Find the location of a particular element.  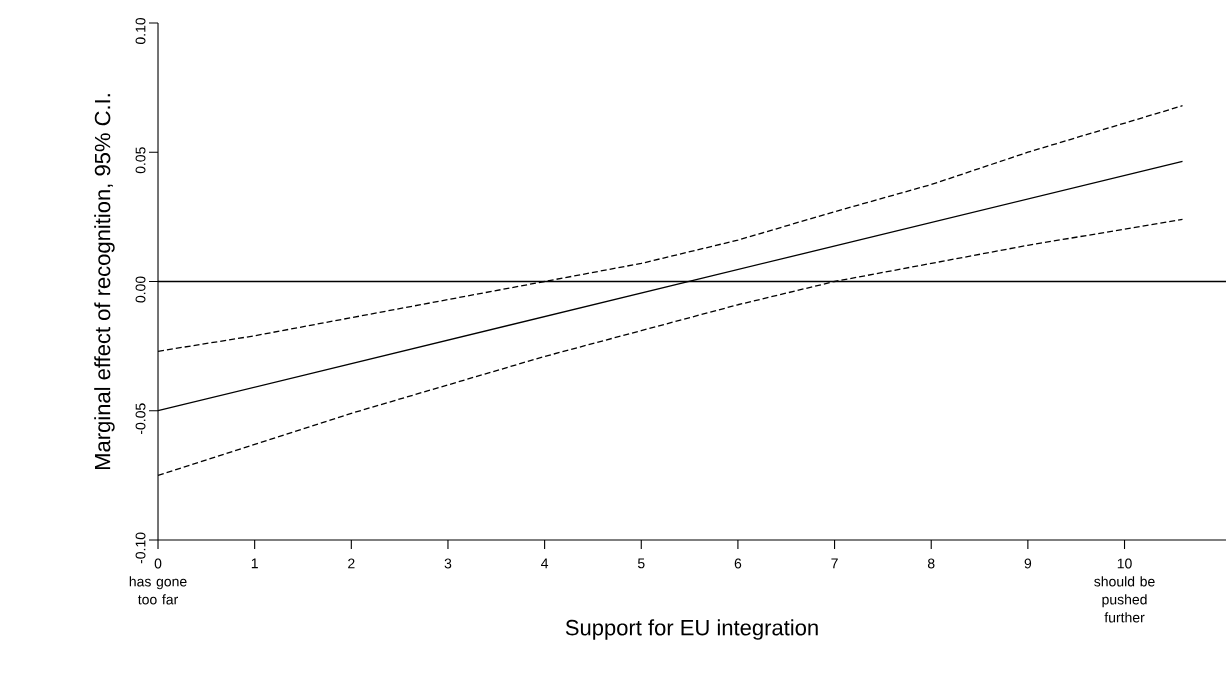

x-tick-label: 10 is located at coordinates (1124, 563).